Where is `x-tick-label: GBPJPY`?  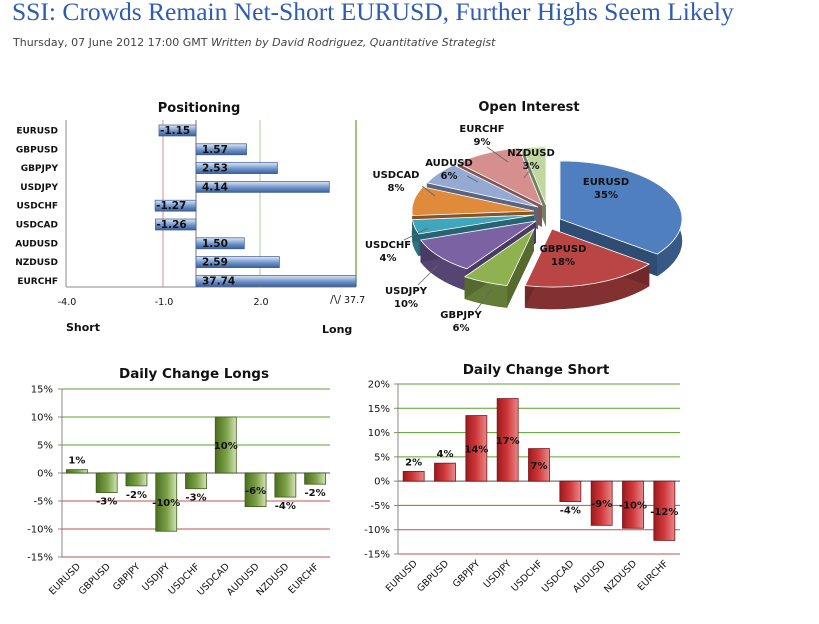 x-tick-label: GBPJPY is located at coordinates (467, 574).